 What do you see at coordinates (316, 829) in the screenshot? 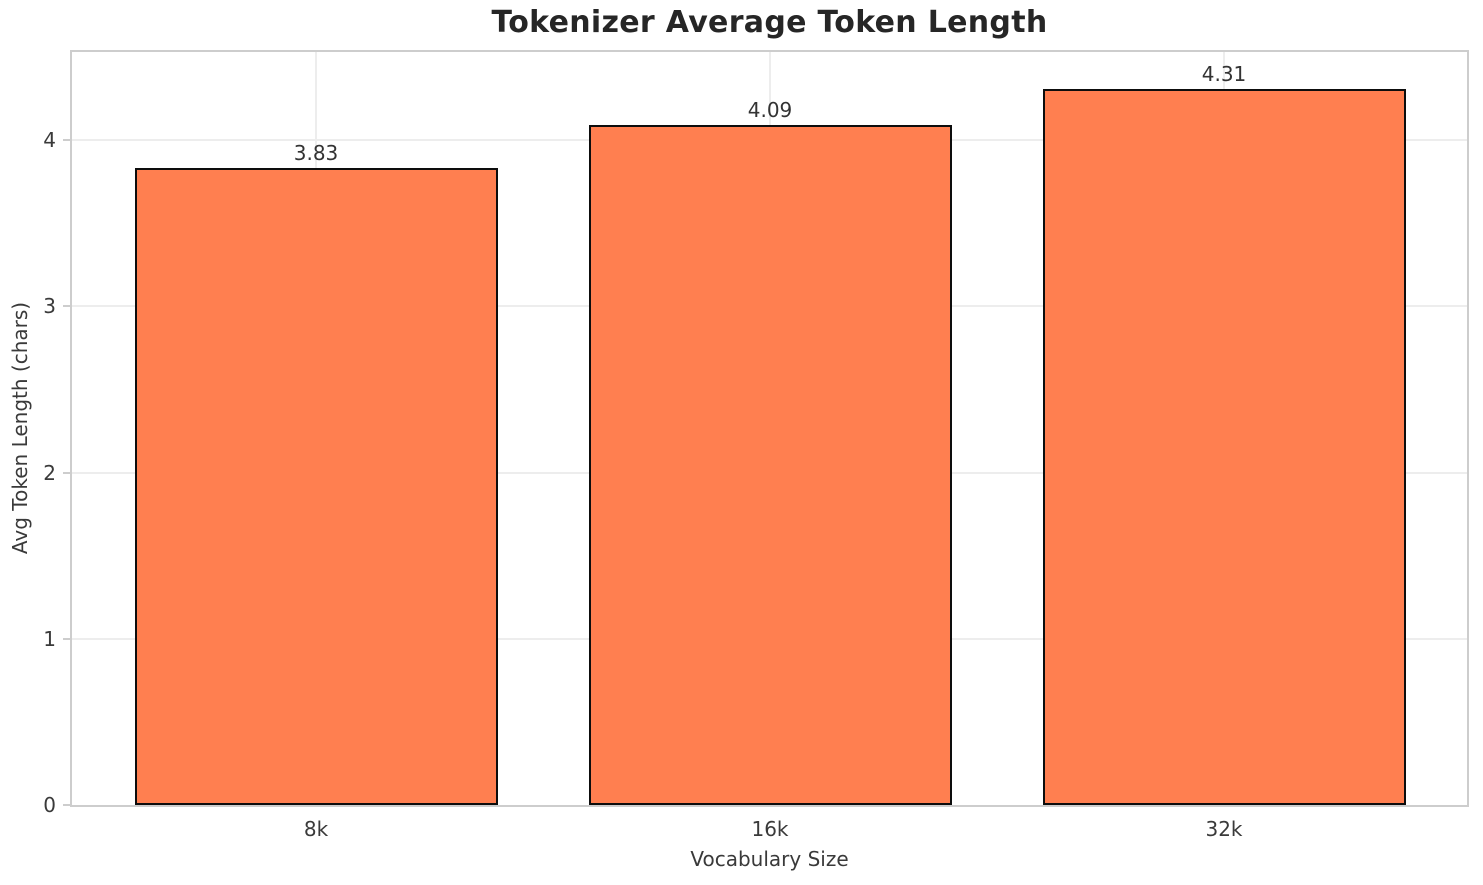
I see `x-tick-label-8k: 8k` at bounding box center [316, 829].